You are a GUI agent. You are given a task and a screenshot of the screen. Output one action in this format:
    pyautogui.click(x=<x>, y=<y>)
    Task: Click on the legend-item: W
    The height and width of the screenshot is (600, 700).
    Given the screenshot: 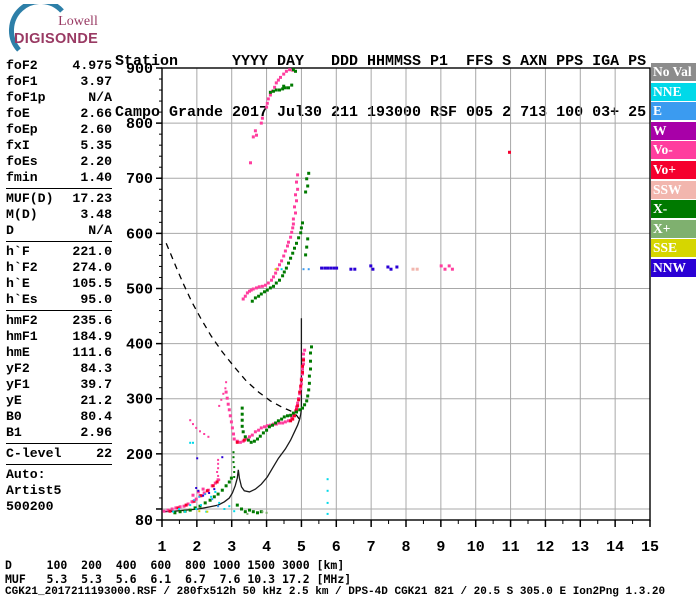 What is the action you would take?
    pyautogui.click(x=673, y=130)
    